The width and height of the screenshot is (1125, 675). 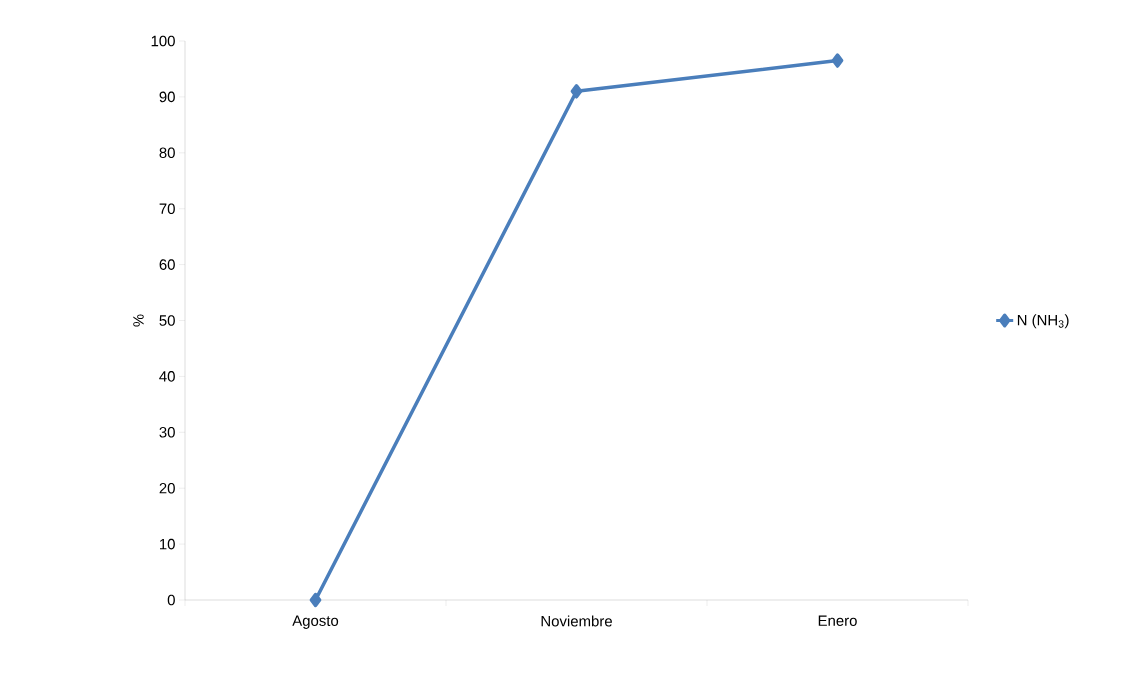 I want to click on x-tick-label: Noviembre, so click(x=576, y=621).